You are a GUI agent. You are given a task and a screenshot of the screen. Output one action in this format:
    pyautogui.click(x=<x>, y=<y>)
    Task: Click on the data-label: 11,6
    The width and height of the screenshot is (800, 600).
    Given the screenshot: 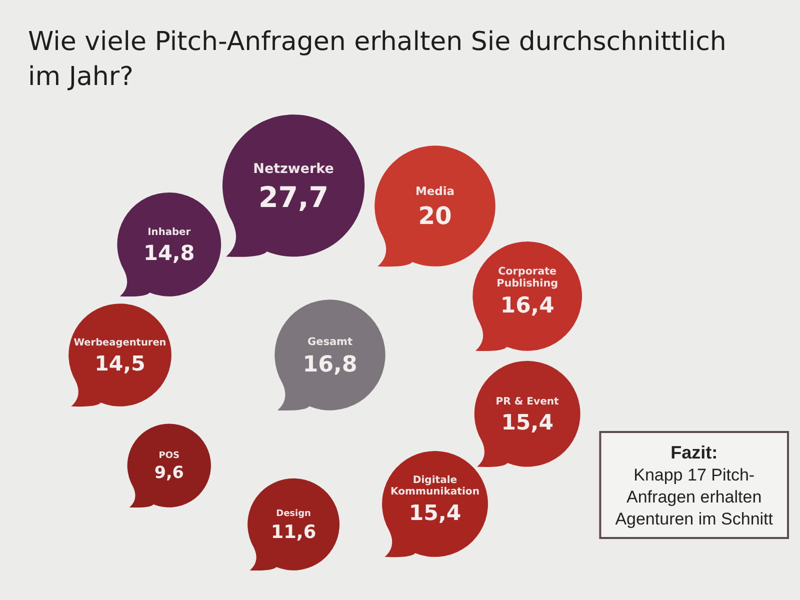 What is the action you would take?
    pyautogui.click(x=293, y=533)
    